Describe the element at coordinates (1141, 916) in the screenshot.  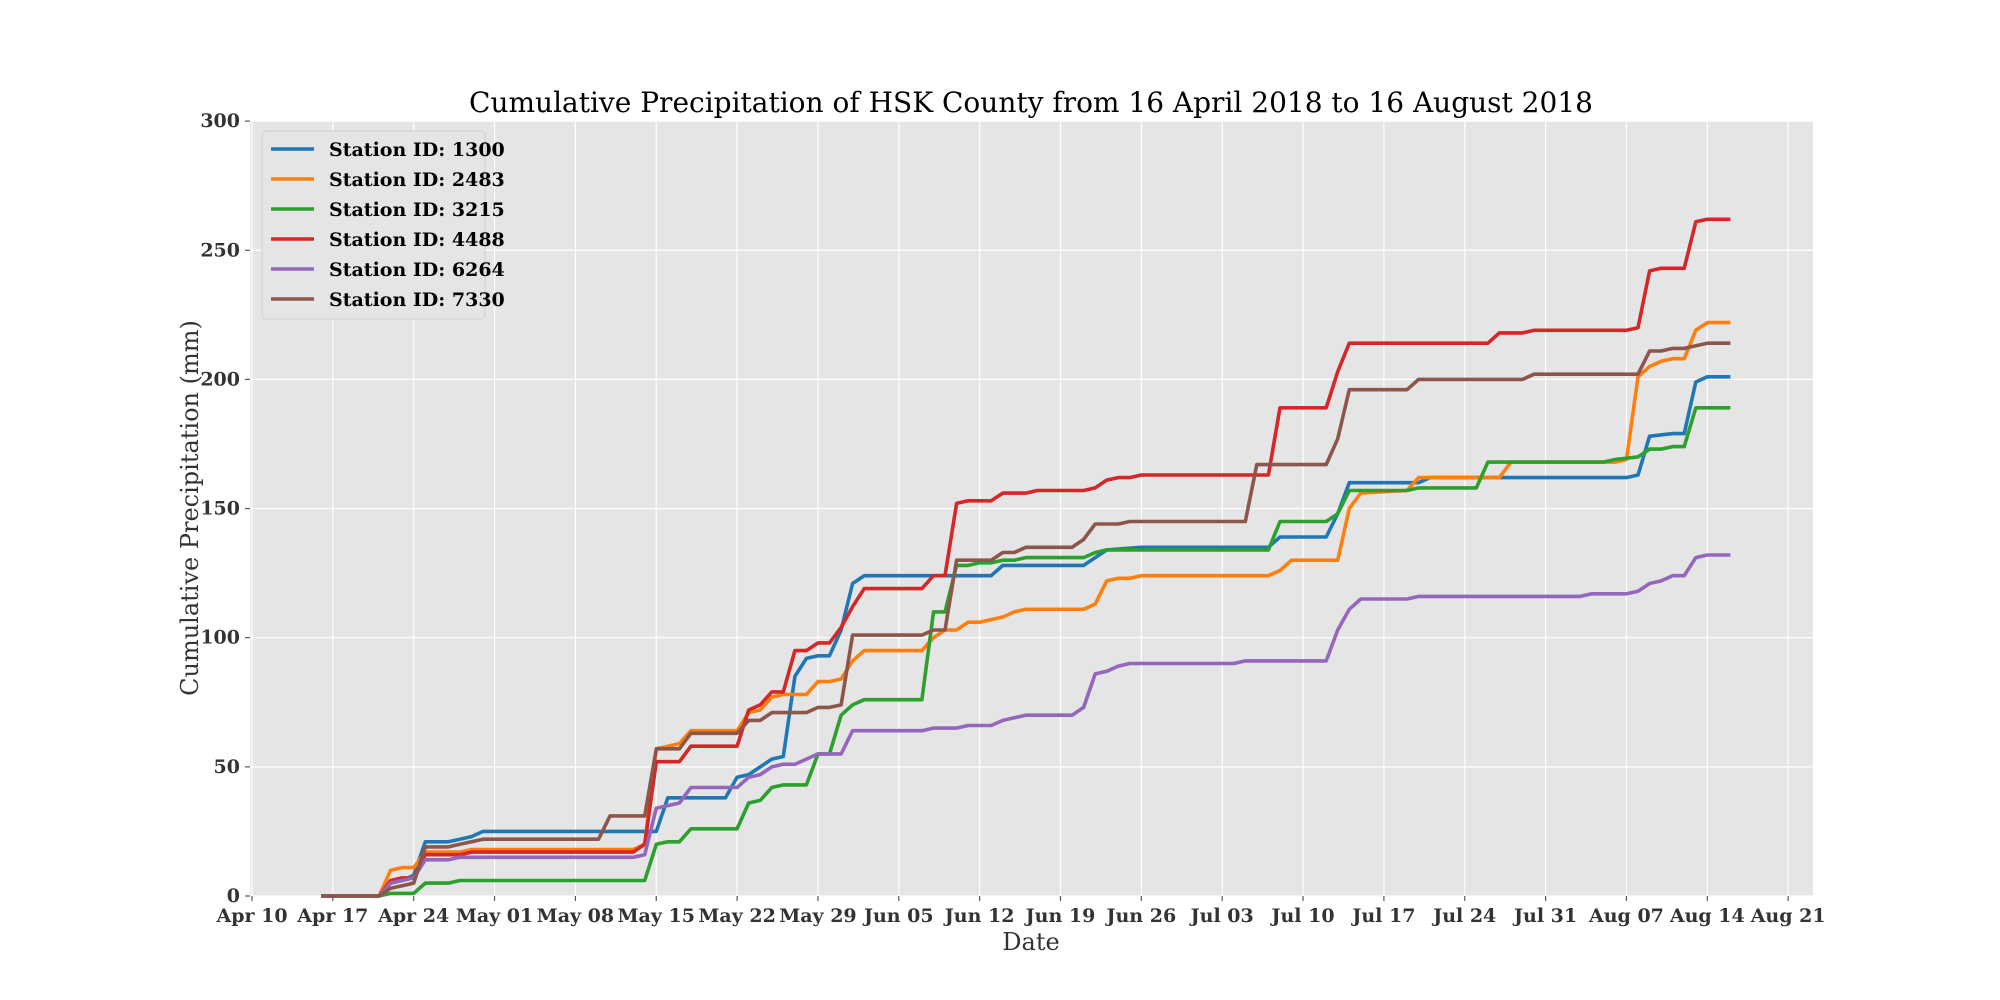
I see `x-tick-label: Jun 26` at that location.